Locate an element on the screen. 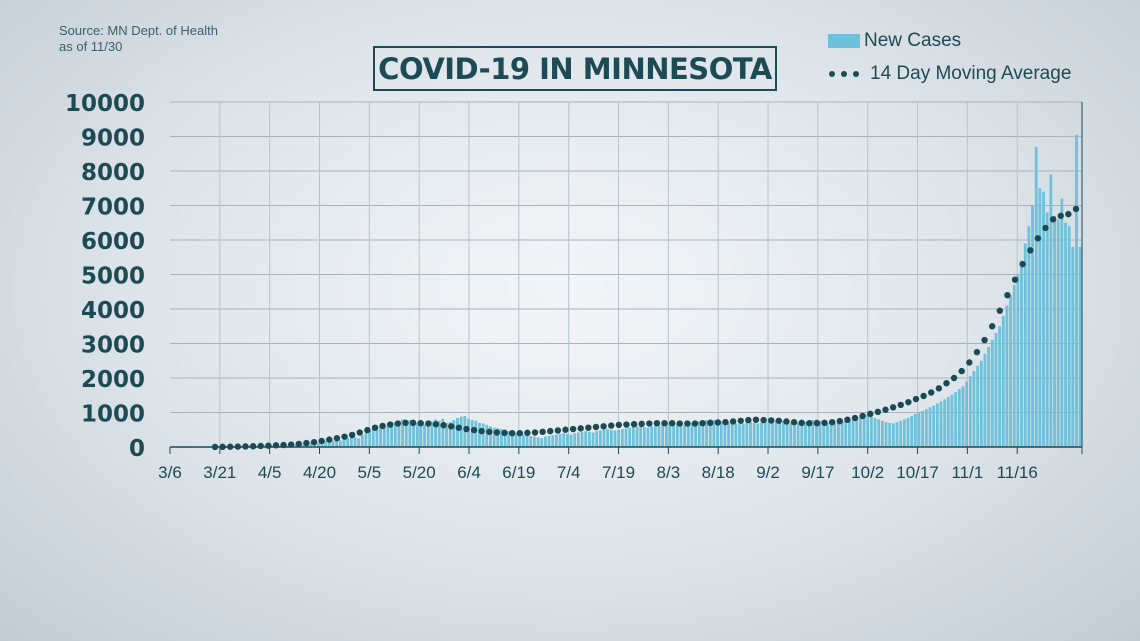  legend-dots-swatch is located at coordinates (847, 74).